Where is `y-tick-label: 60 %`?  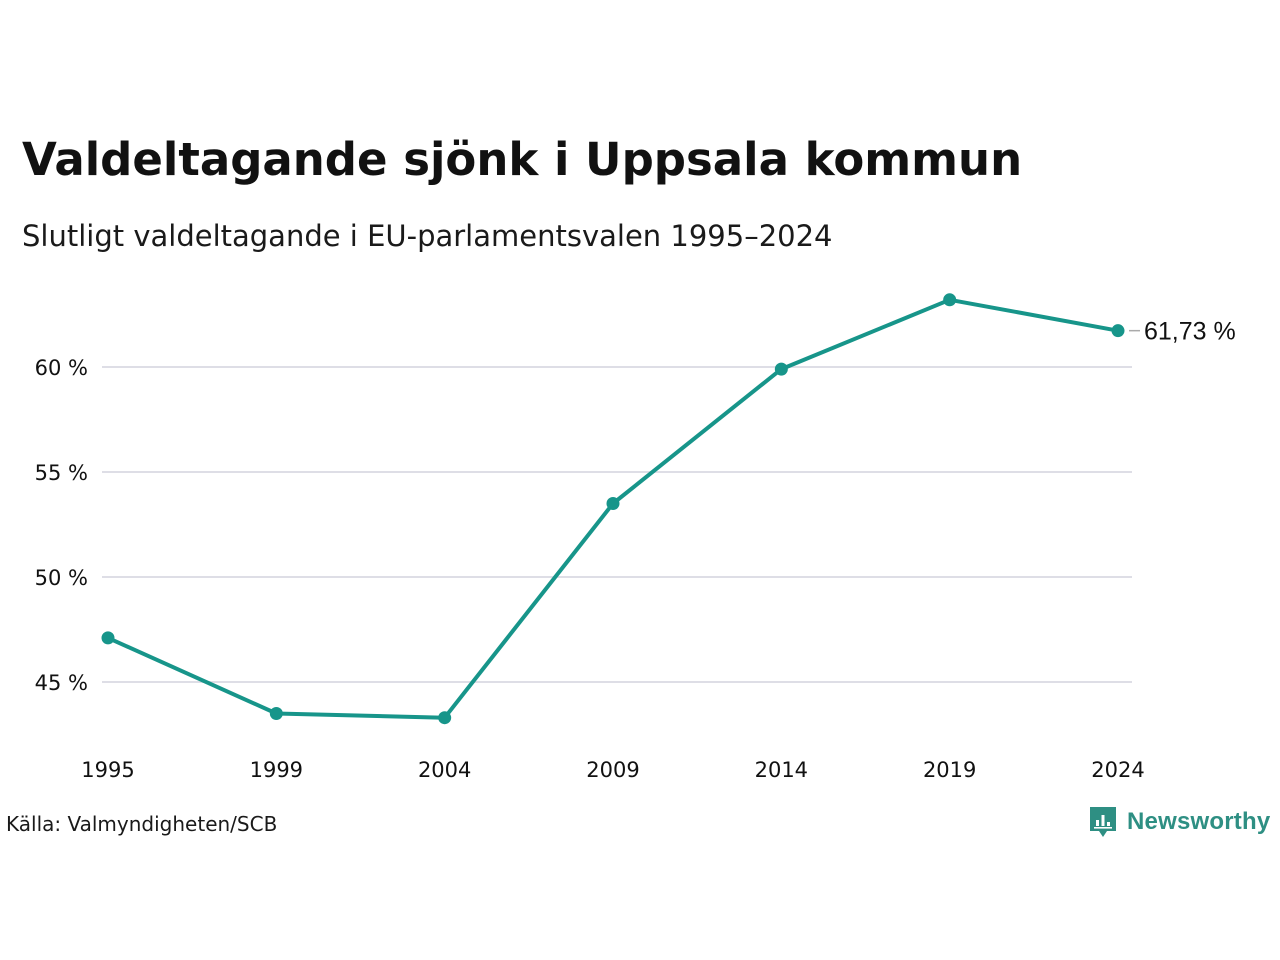
y-tick-label: 60 % is located at coordinates (61, 368).